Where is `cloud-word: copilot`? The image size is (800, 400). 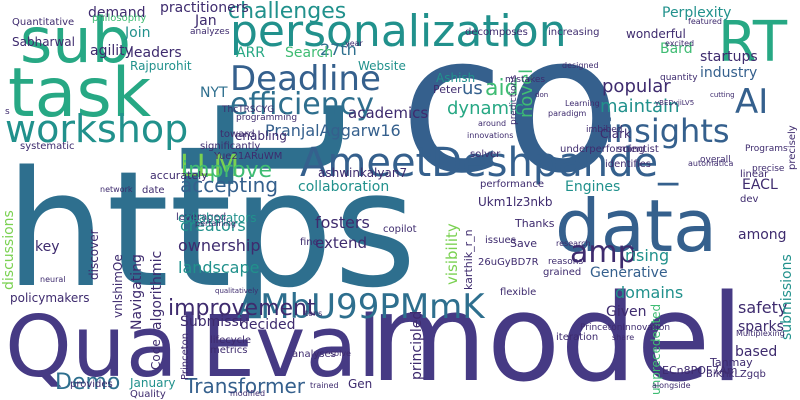
cloud-word: copilot is located at coordinates (400, 229).